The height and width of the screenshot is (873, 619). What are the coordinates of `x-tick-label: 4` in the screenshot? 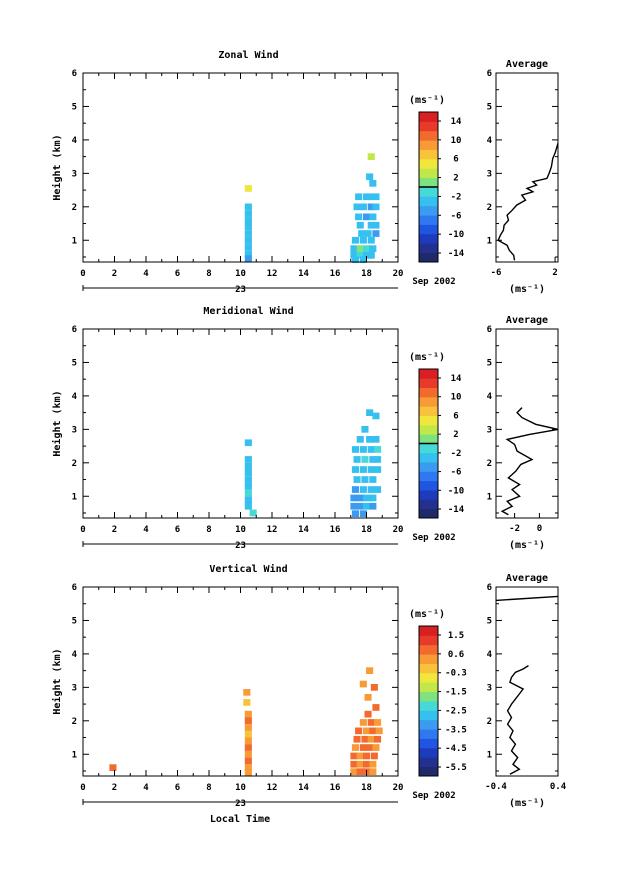 It's located at (146, 788).